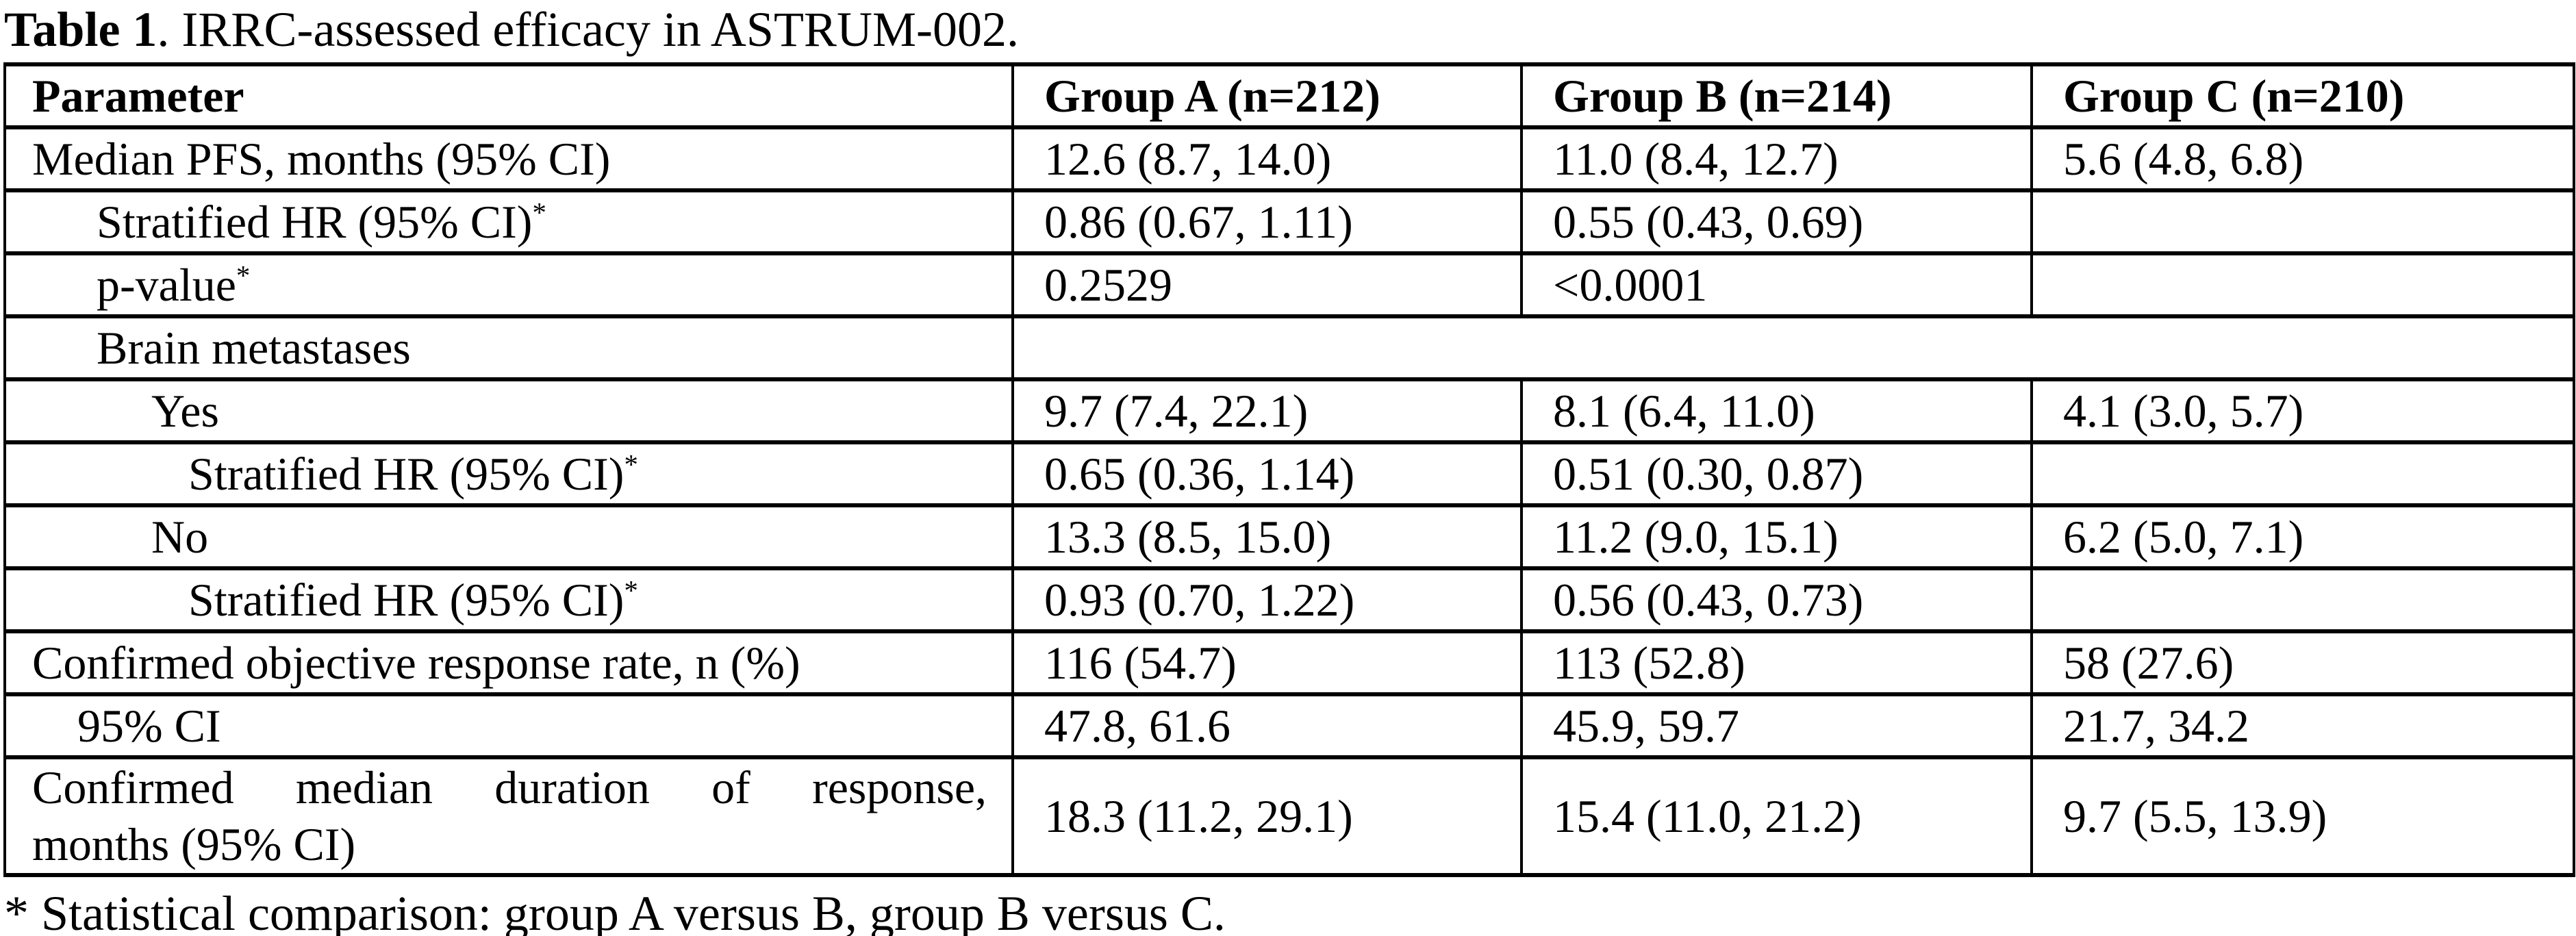 This screenshot has width=2576, height=936. What do you see at coordinates (1267, 663) in the screenshot?
I see `value-cell-a: 116 (54.7)` at bounding box center [1267, 663].